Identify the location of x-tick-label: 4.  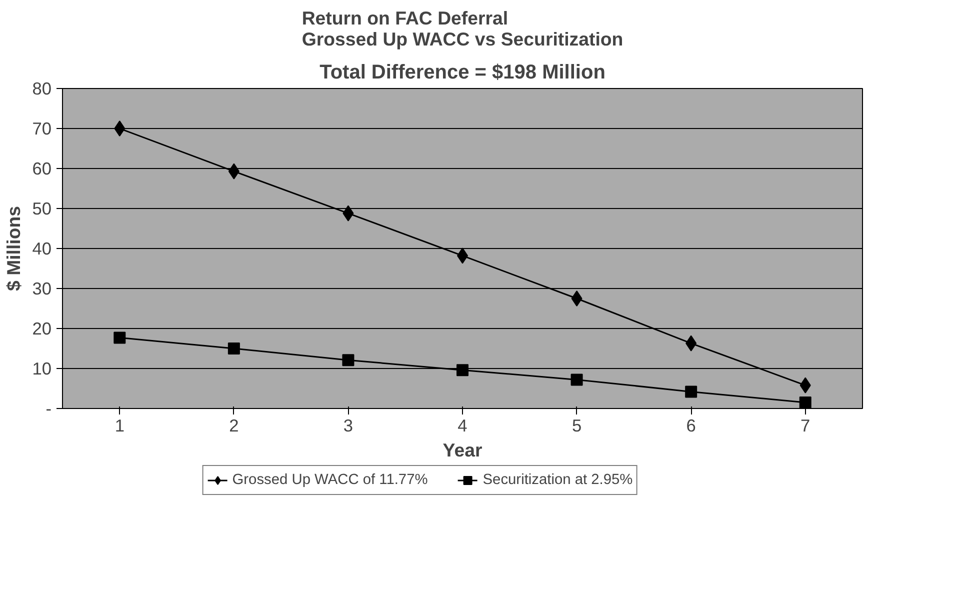
(463, 426).